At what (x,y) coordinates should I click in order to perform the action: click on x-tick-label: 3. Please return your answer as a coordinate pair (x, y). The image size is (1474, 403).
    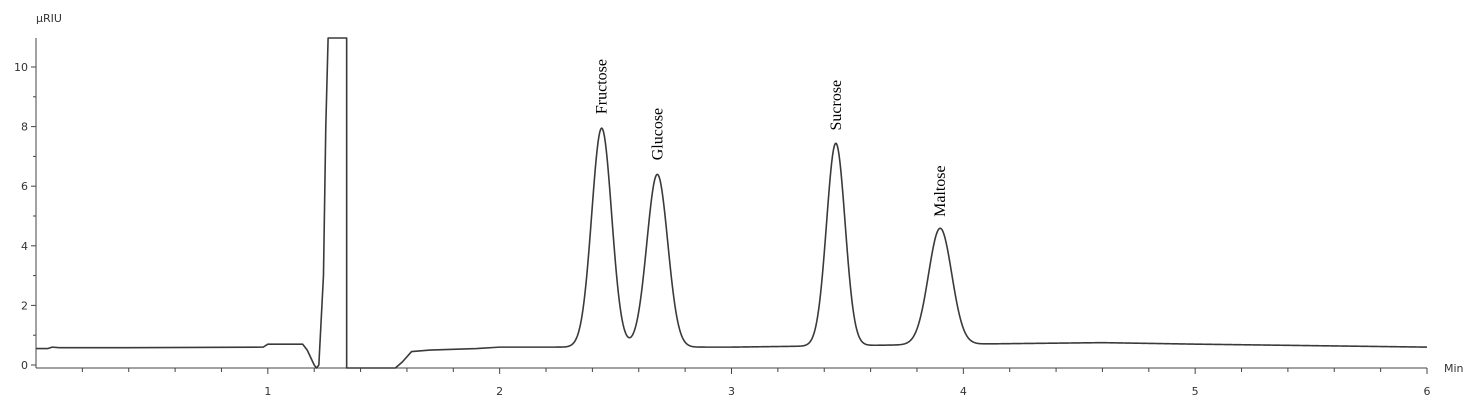
    Looking at the image, I should click on (731, 391).